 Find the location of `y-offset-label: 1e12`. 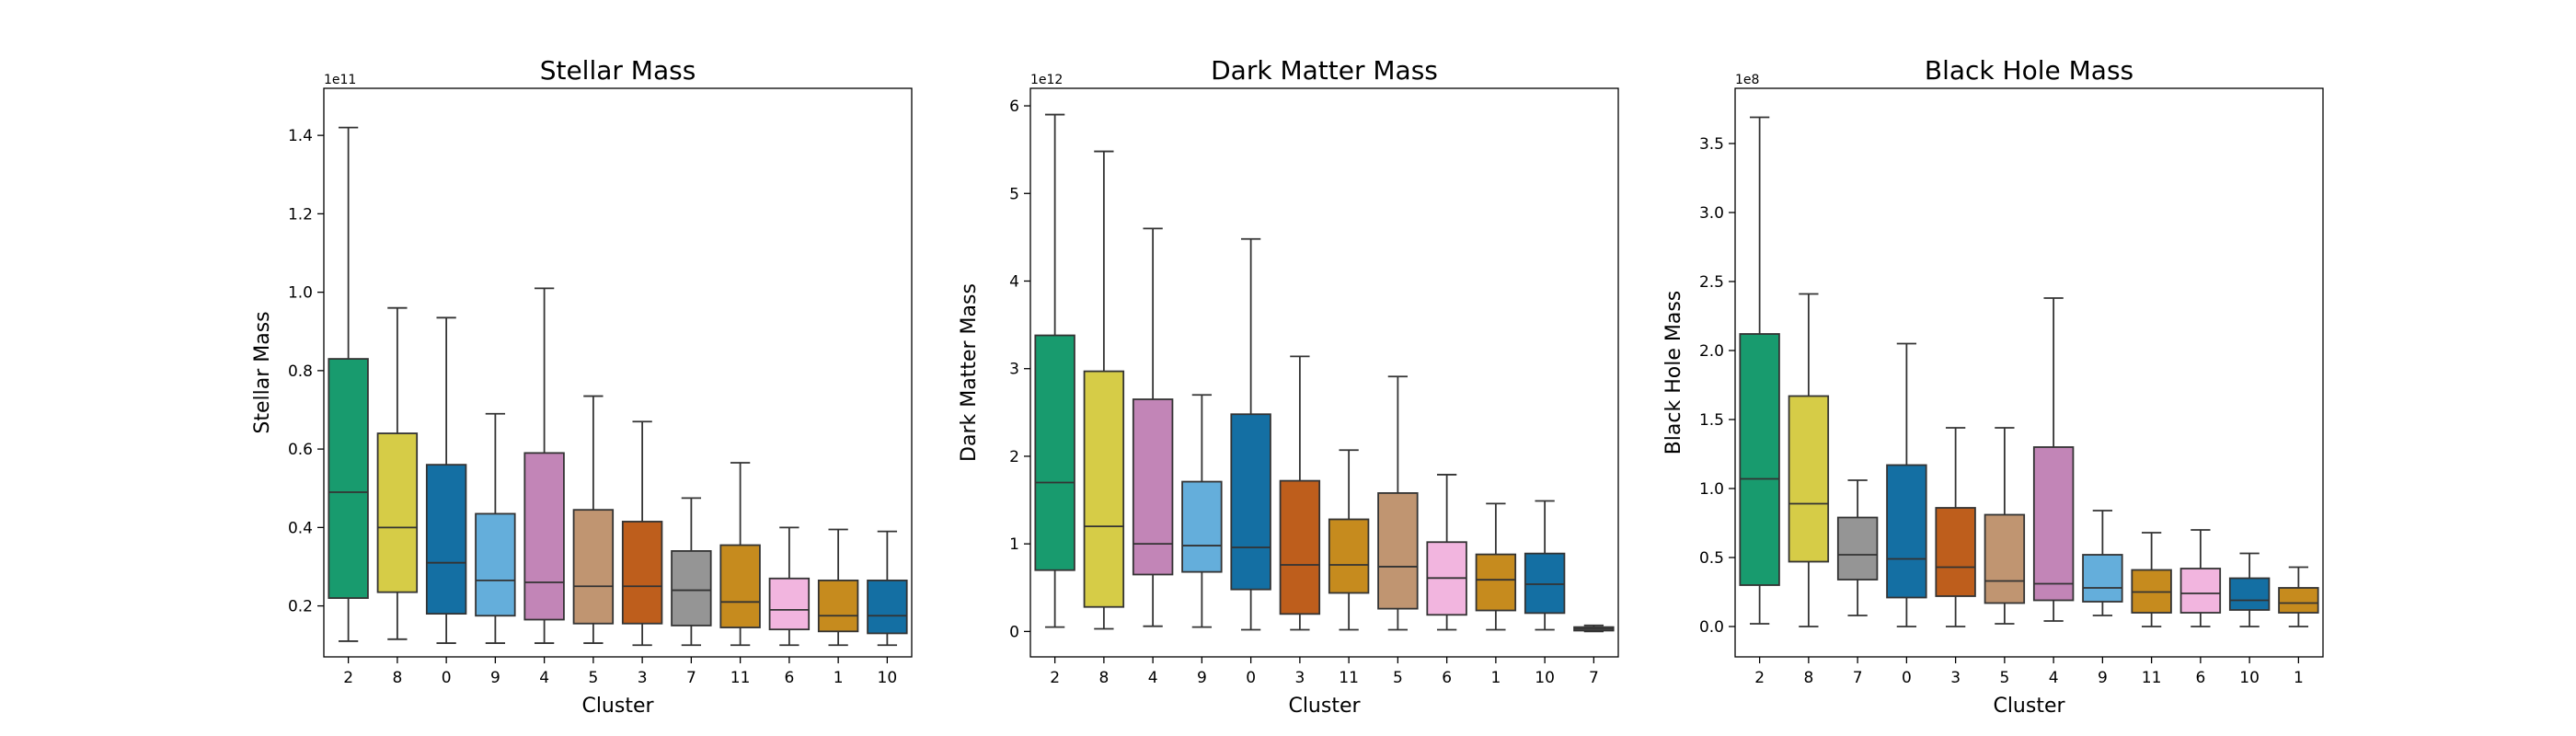

y-offset-label: 1e12 is located at coordinates (1046, 80).